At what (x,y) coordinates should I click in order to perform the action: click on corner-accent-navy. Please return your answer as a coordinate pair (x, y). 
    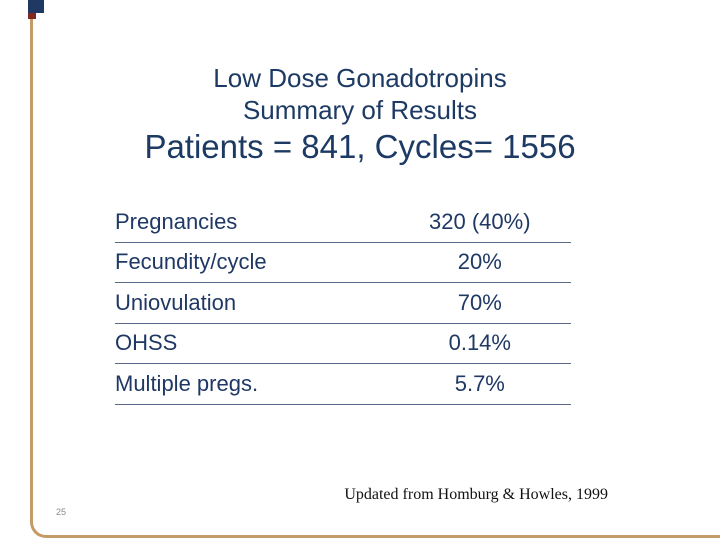
    Looking at the image, I should click on (36, 6).